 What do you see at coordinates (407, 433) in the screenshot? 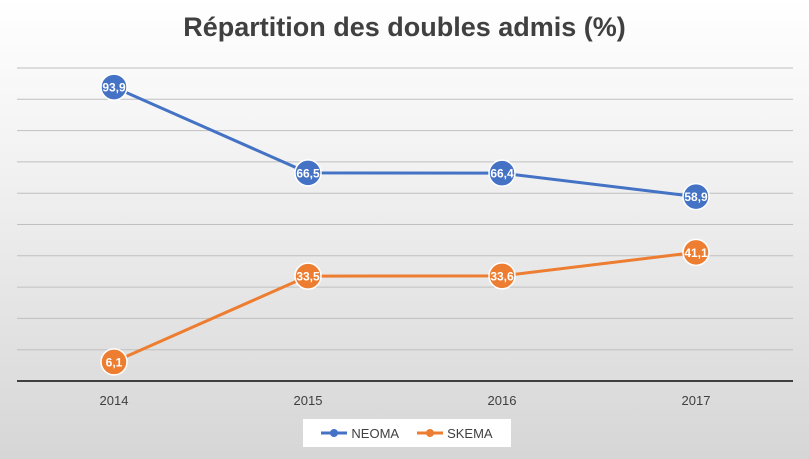
I see `legend: NEOMA SKEMA` at bounding box center [407, 433].